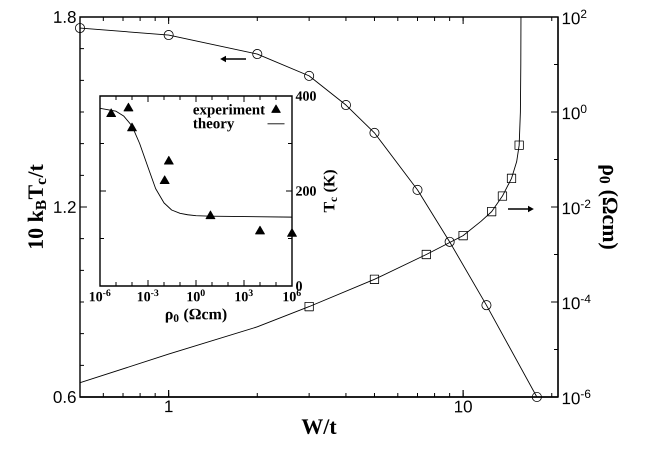  What do you see at coordinates (229, 111) in the screenshot?
I see `legend-label: experiment` at bounding box center [229, 111].